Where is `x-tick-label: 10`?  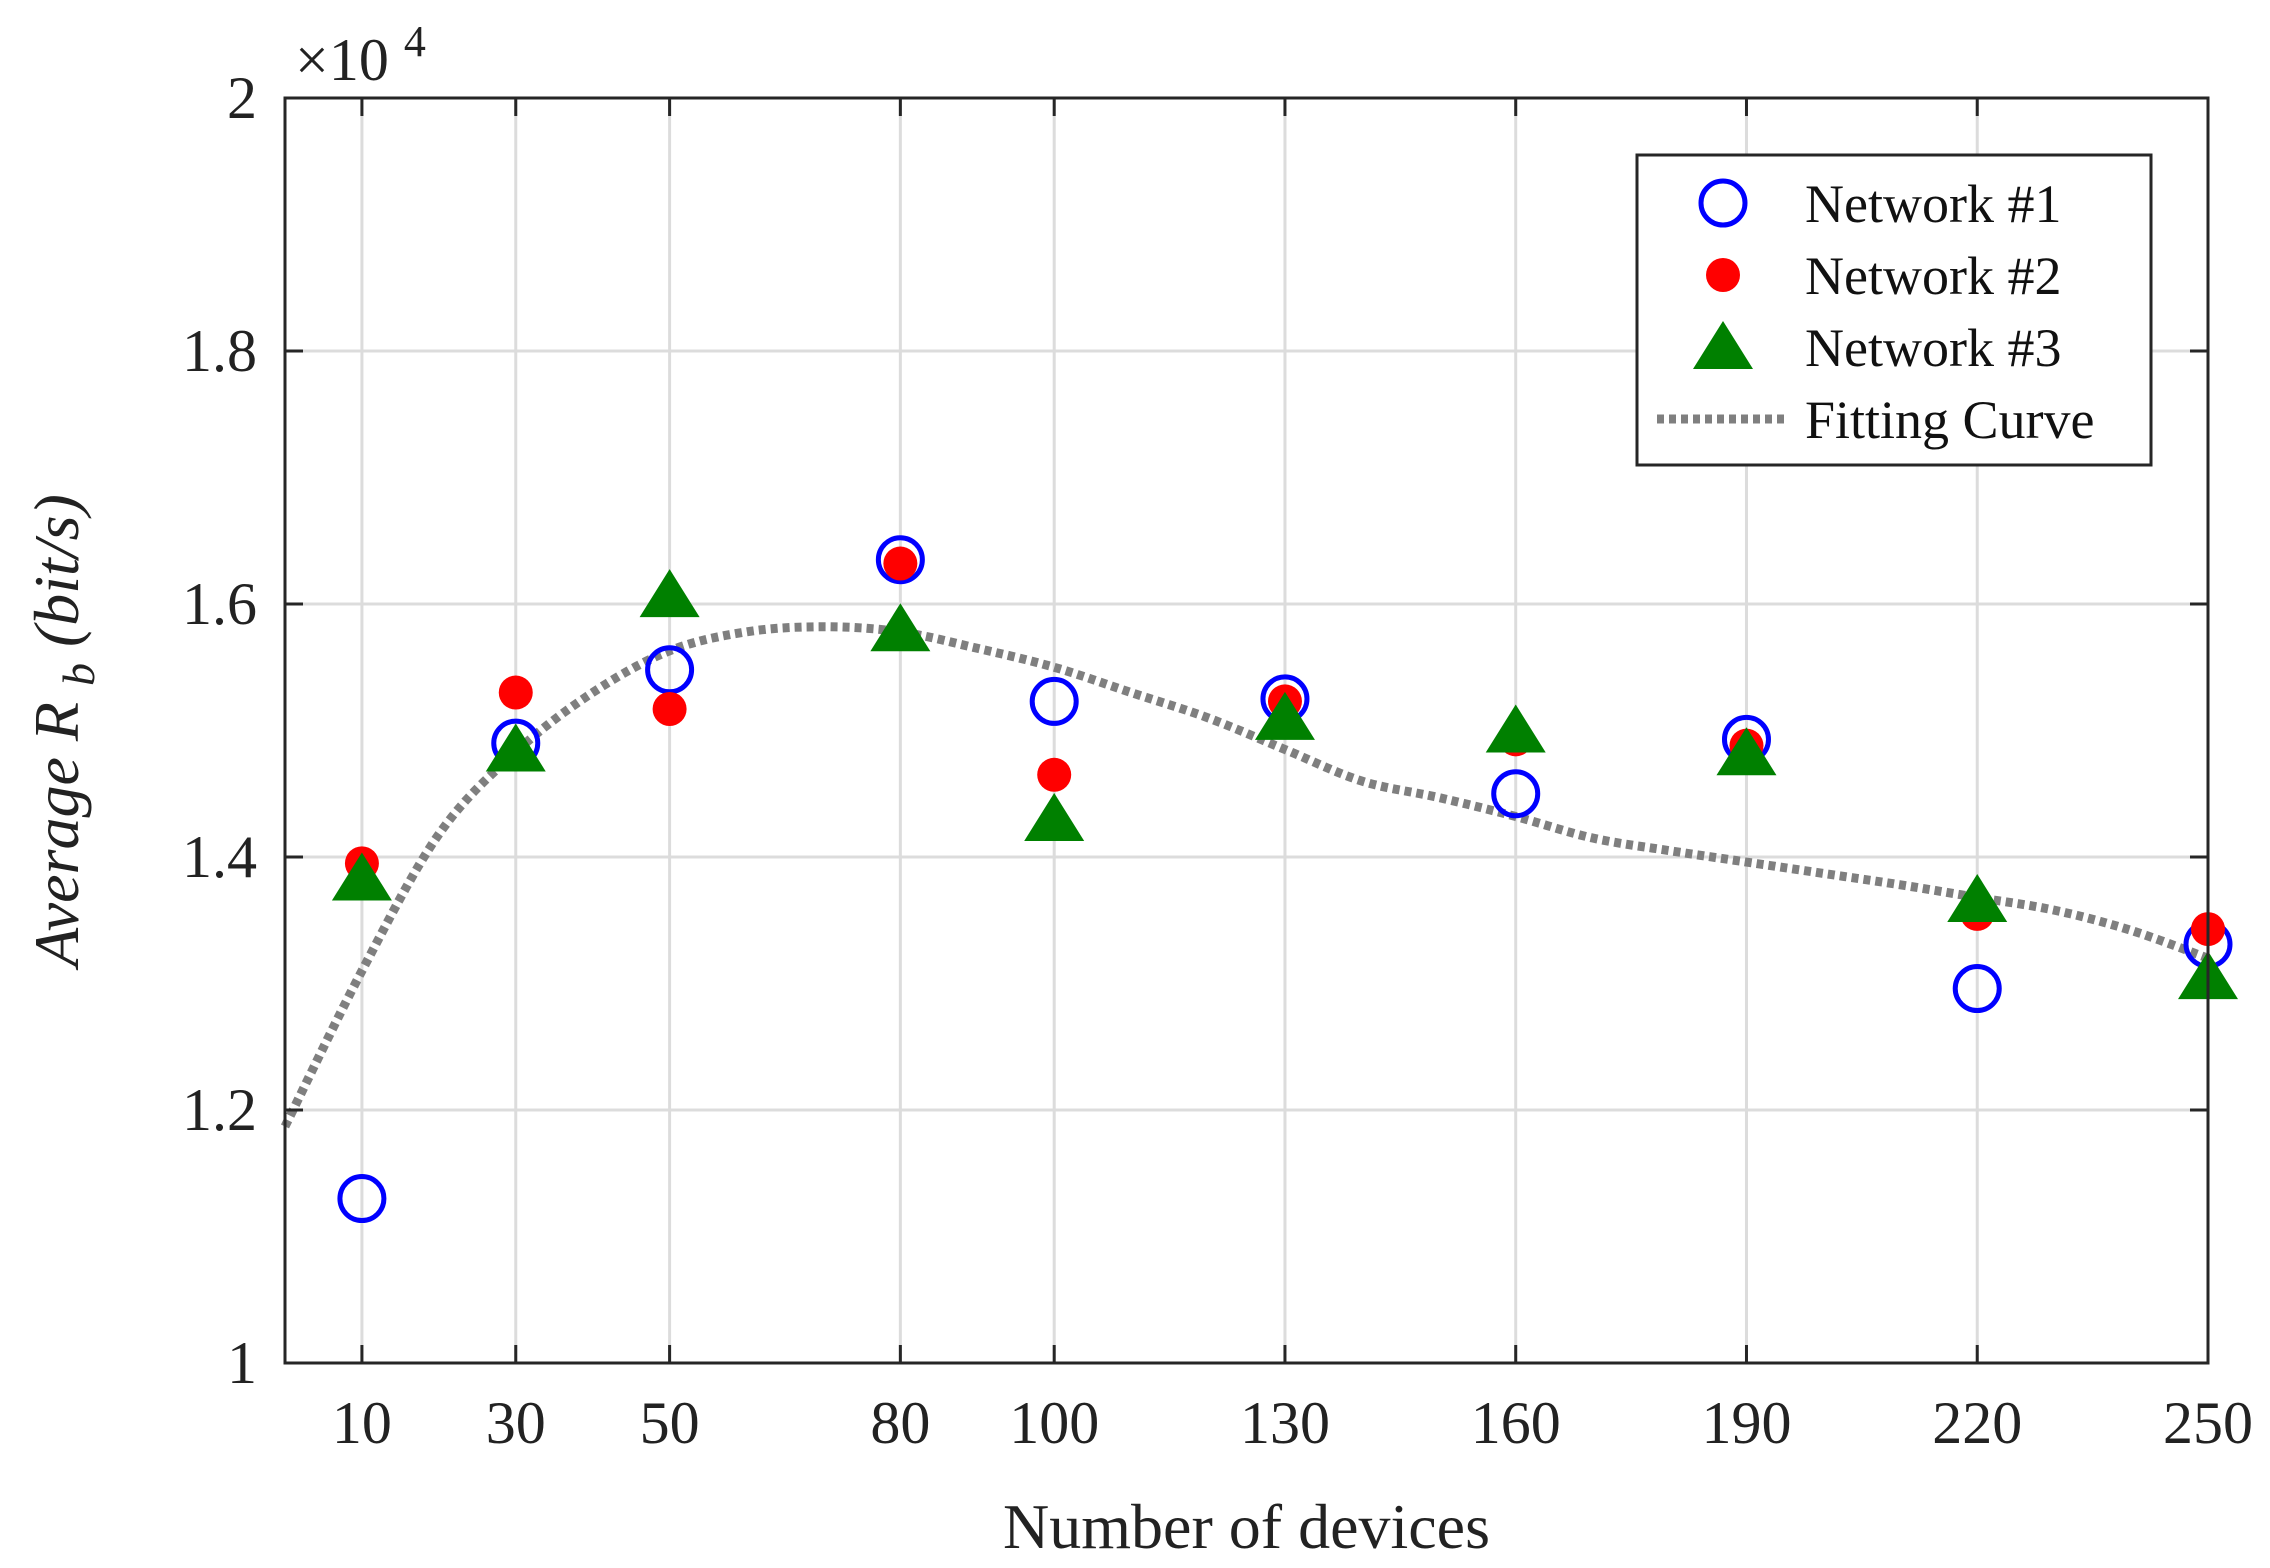 x-tick-label: 10 is located at coordinates (362, 1423).